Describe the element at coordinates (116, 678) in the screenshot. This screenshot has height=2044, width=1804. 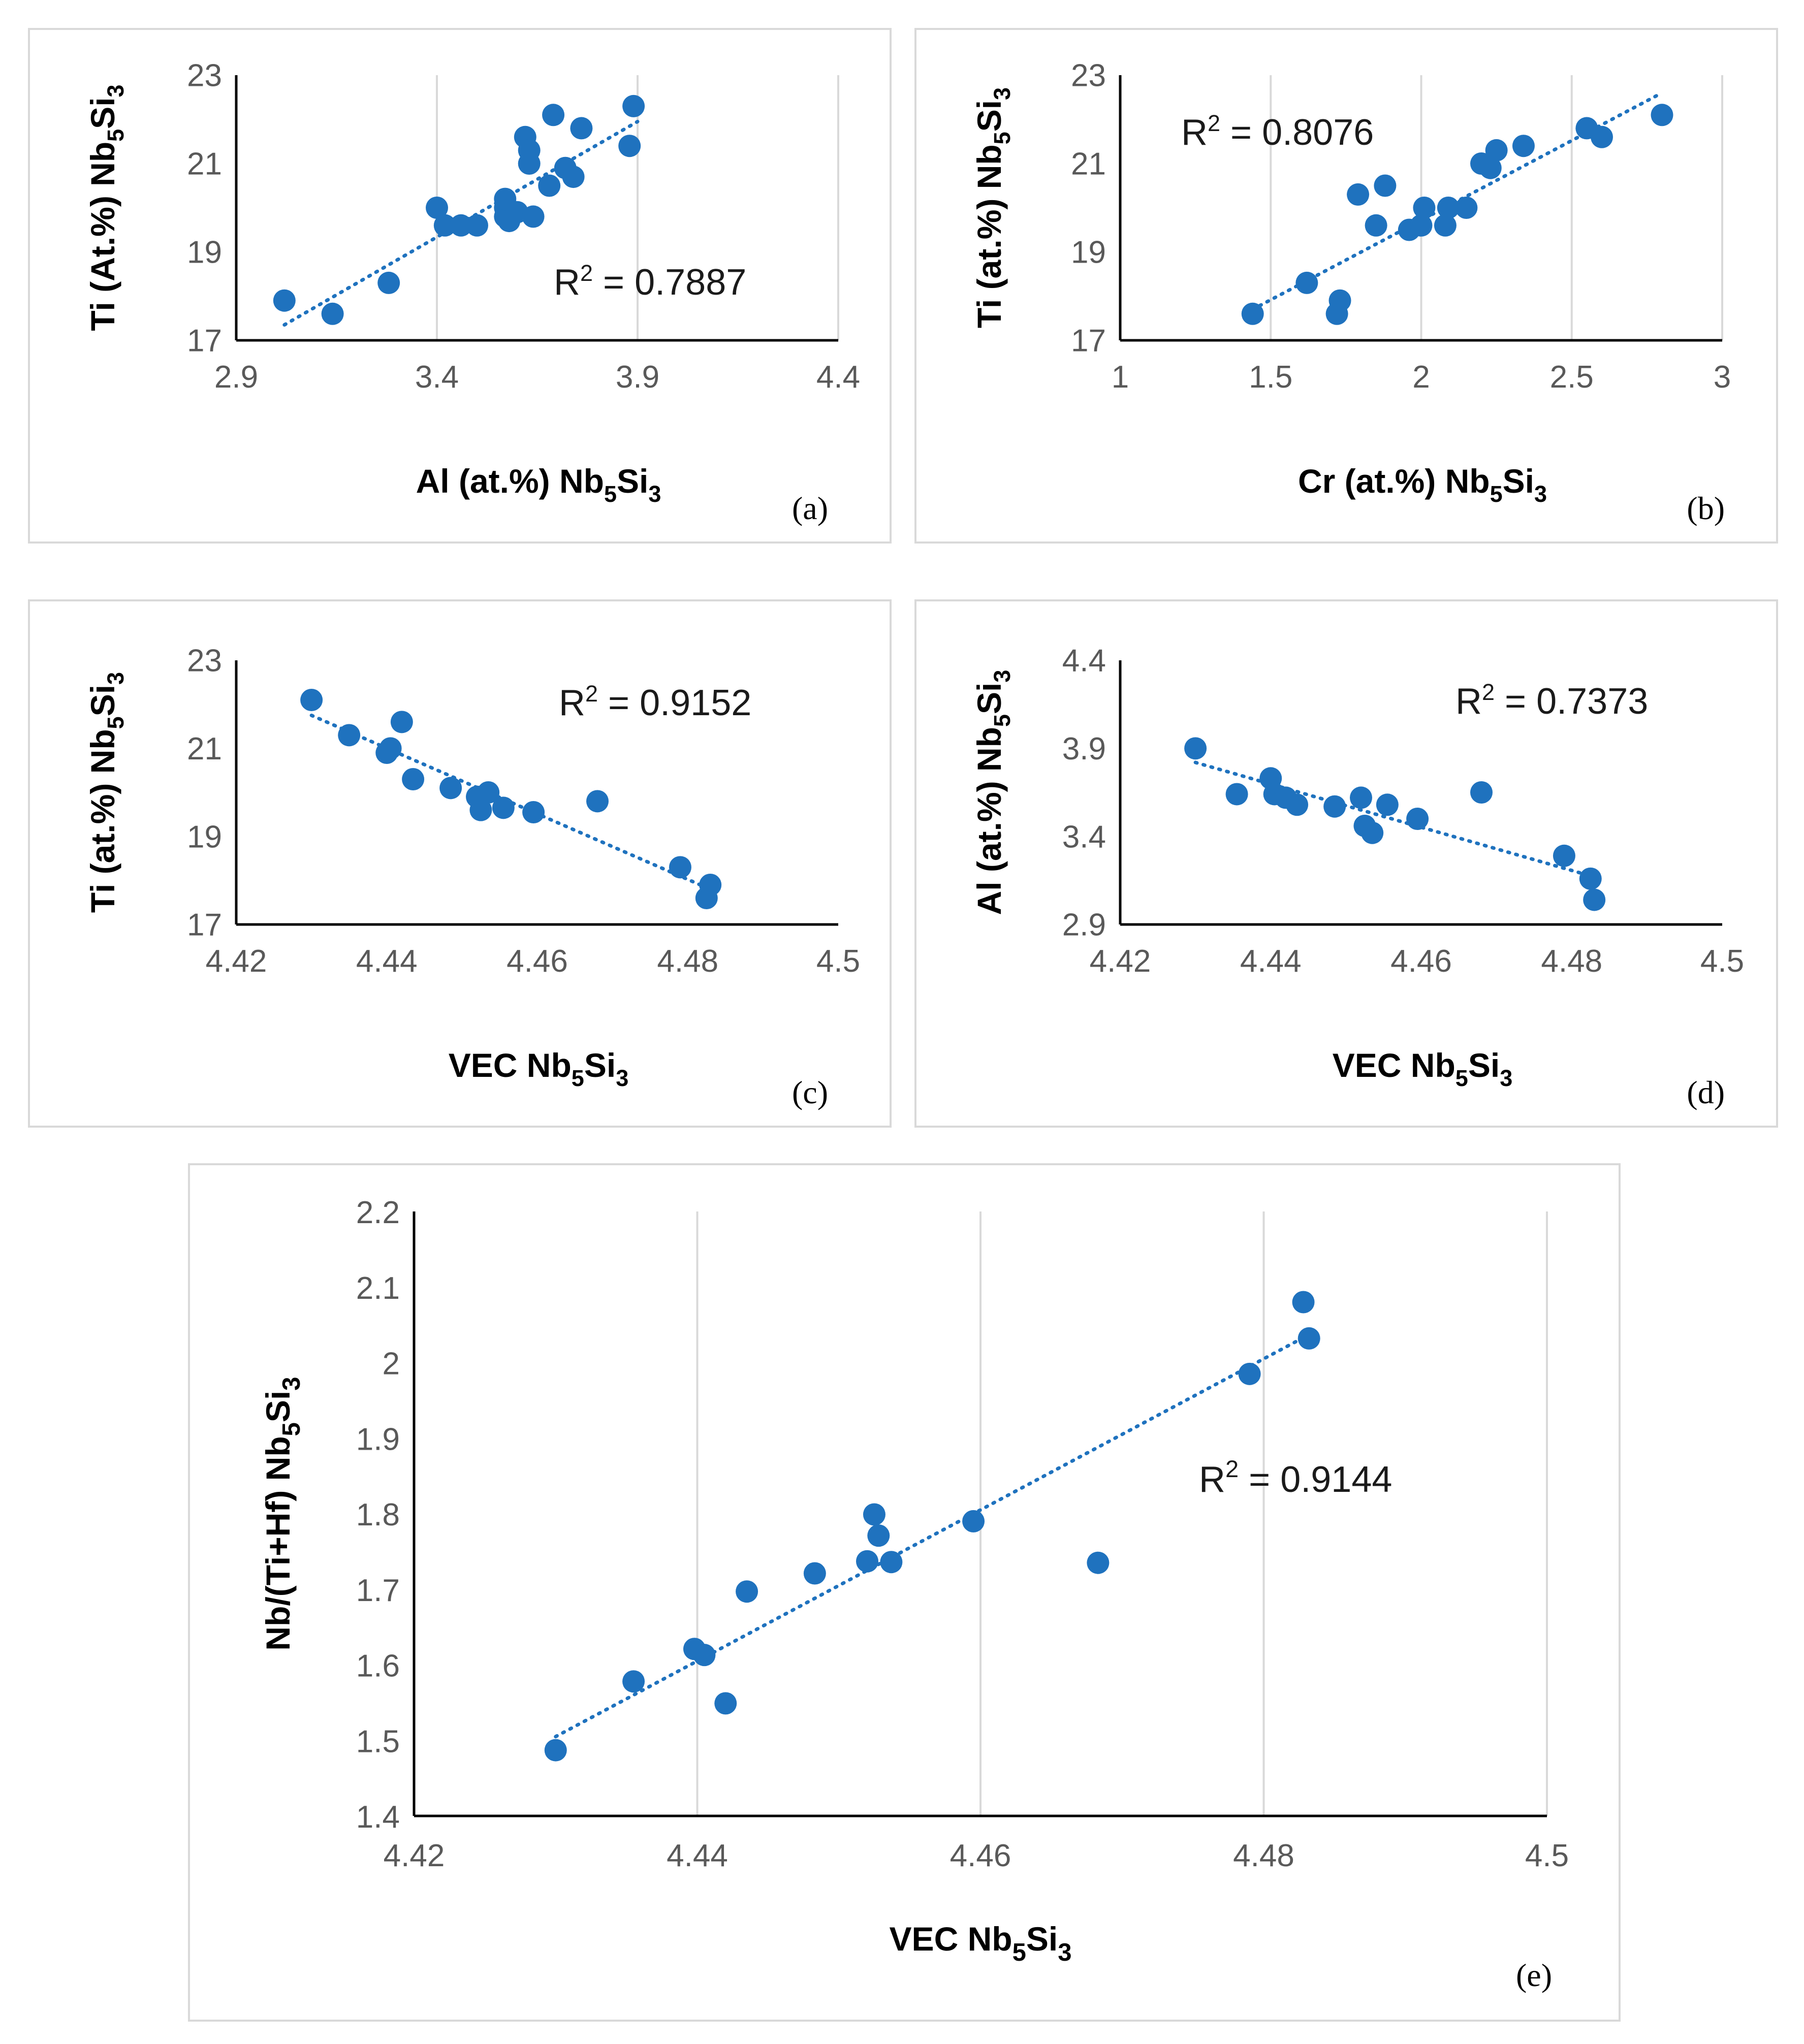
I see `label-sub2-y-c: 3` at that location.